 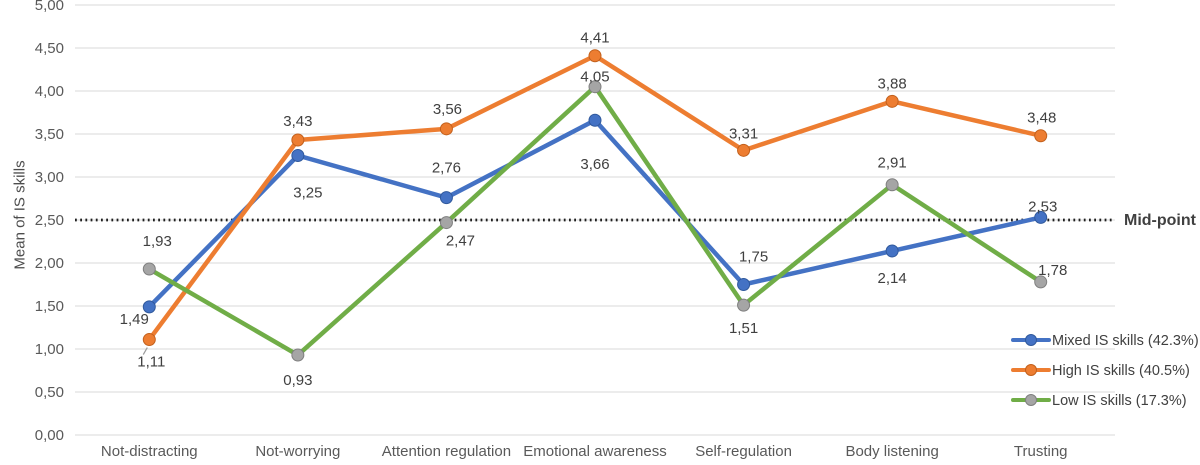 What do you see at coordinates (49, 306) in the screenshot?
I see `y-tick-label: 1,50` at bounding box center [49, 306].